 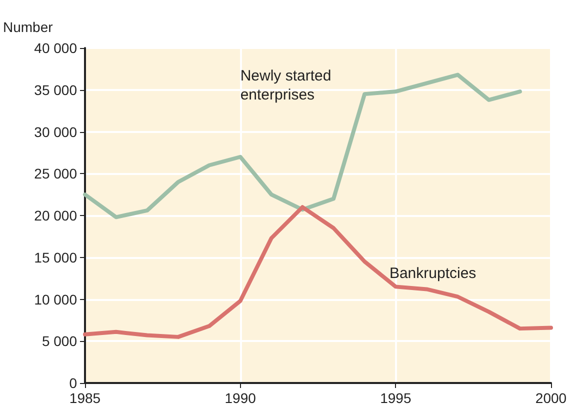 I want to click on y-tick-label: 40 000, so click(x=56, y=48).